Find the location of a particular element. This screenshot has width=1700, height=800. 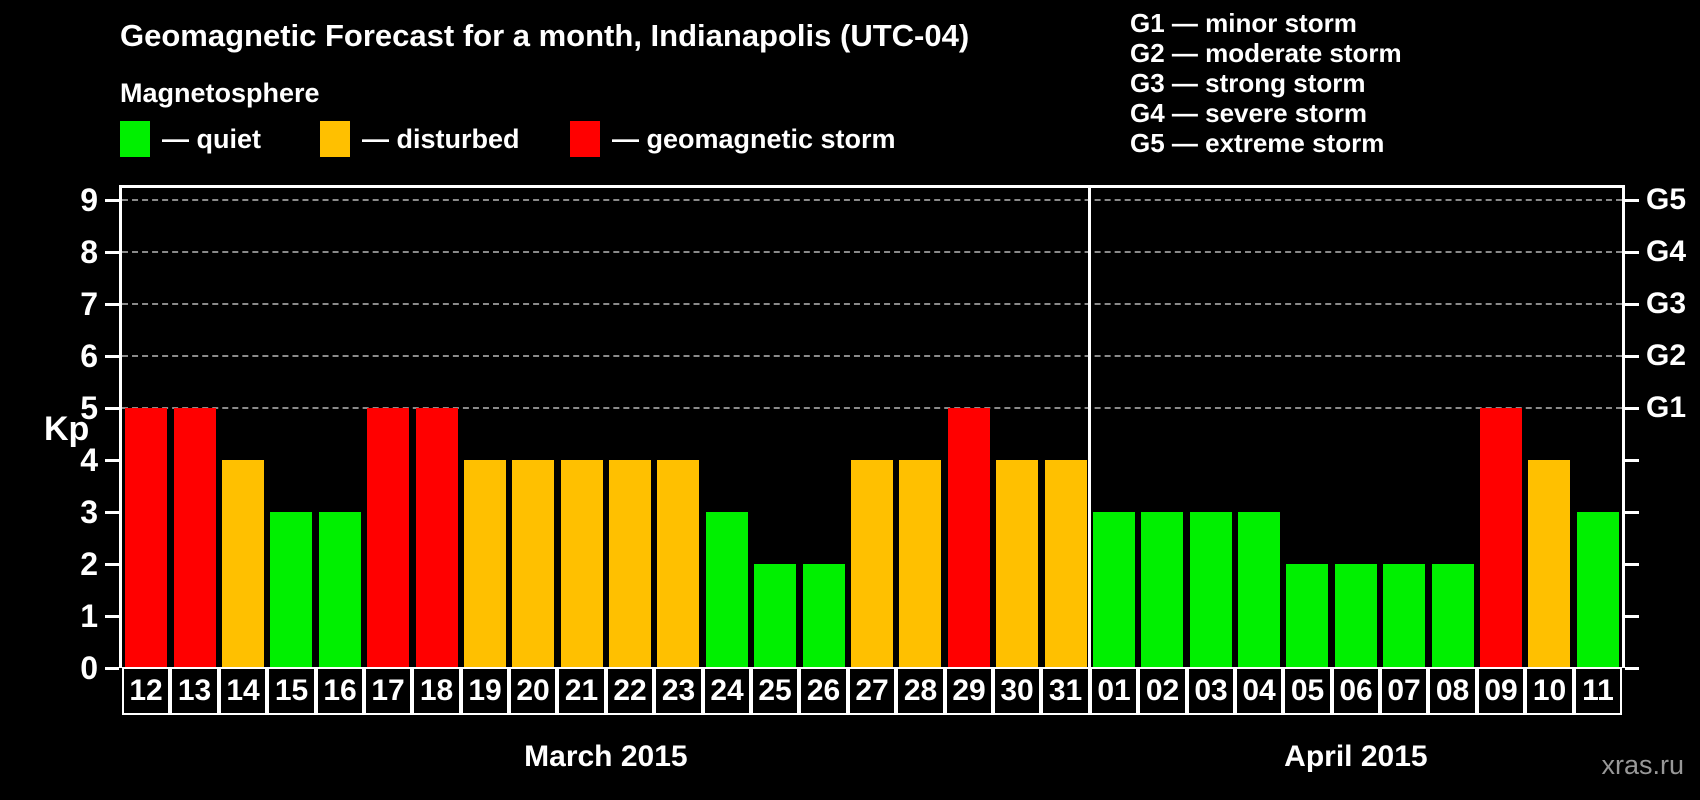

g-scale-legend-item-g4: G4 — severe storm is located at coordinates (1249, 113).